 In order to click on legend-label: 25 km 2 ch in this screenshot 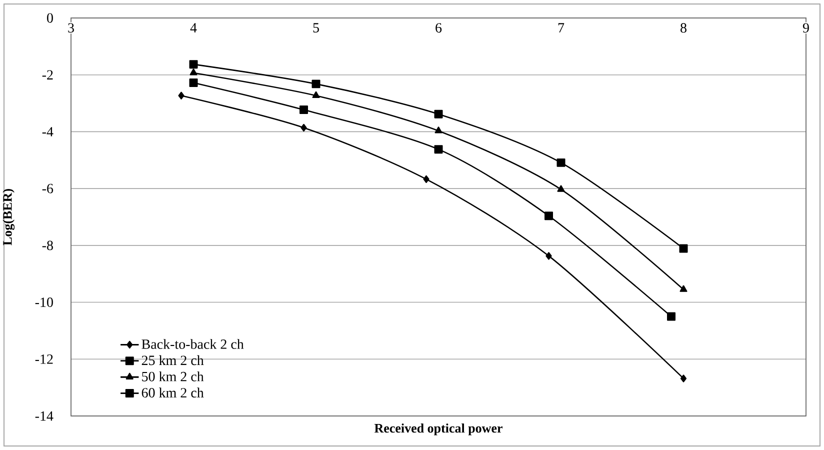, I will do `click(173, 360)`.